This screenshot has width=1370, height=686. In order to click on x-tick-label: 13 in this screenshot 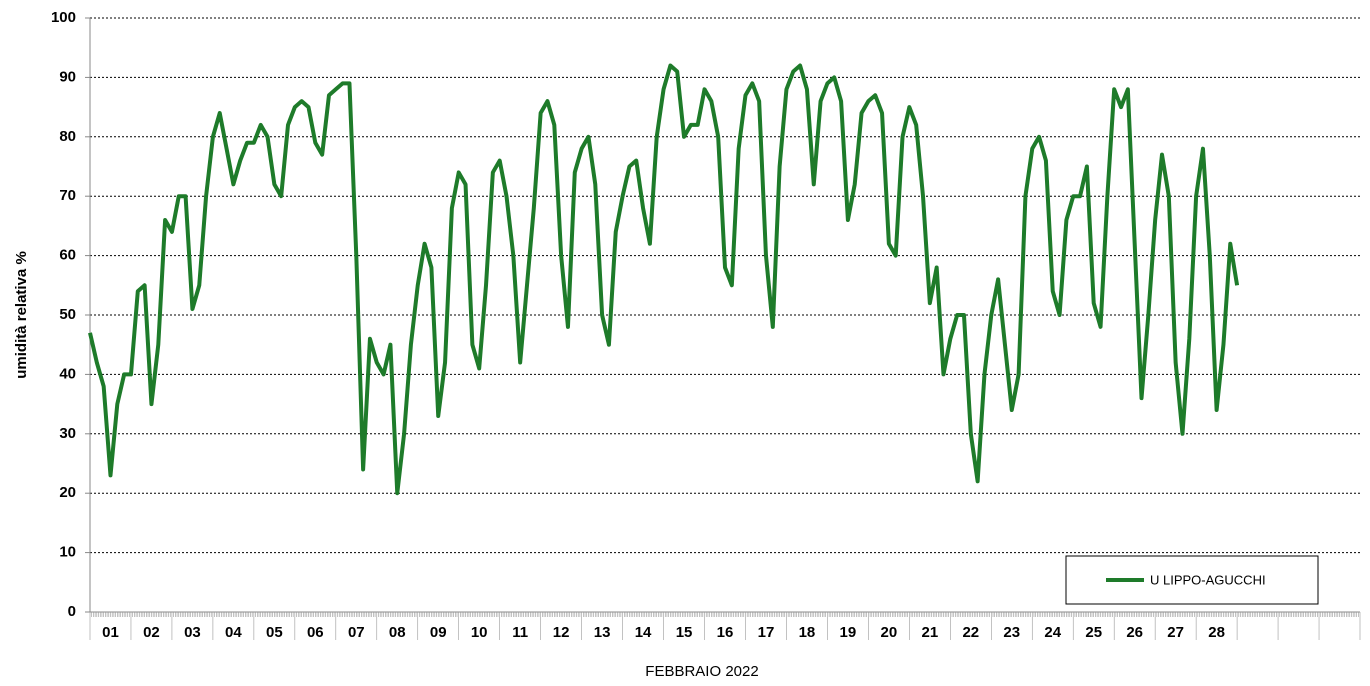, I will do `click(602, 632)`.